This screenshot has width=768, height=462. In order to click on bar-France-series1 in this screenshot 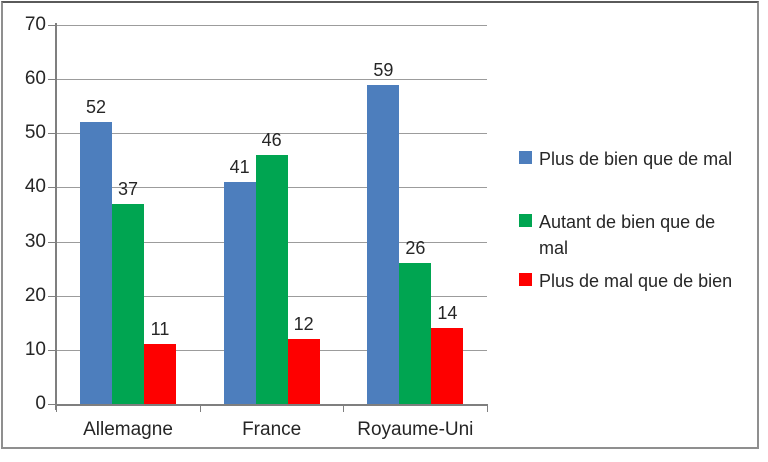, I will do `click(239, 293)`.